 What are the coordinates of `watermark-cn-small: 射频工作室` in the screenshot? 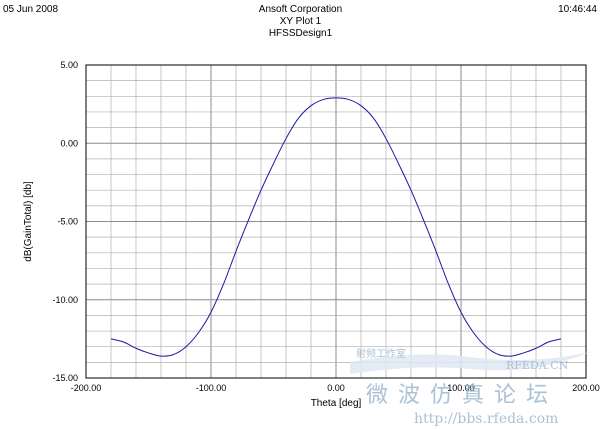 It's located at (381, 353).